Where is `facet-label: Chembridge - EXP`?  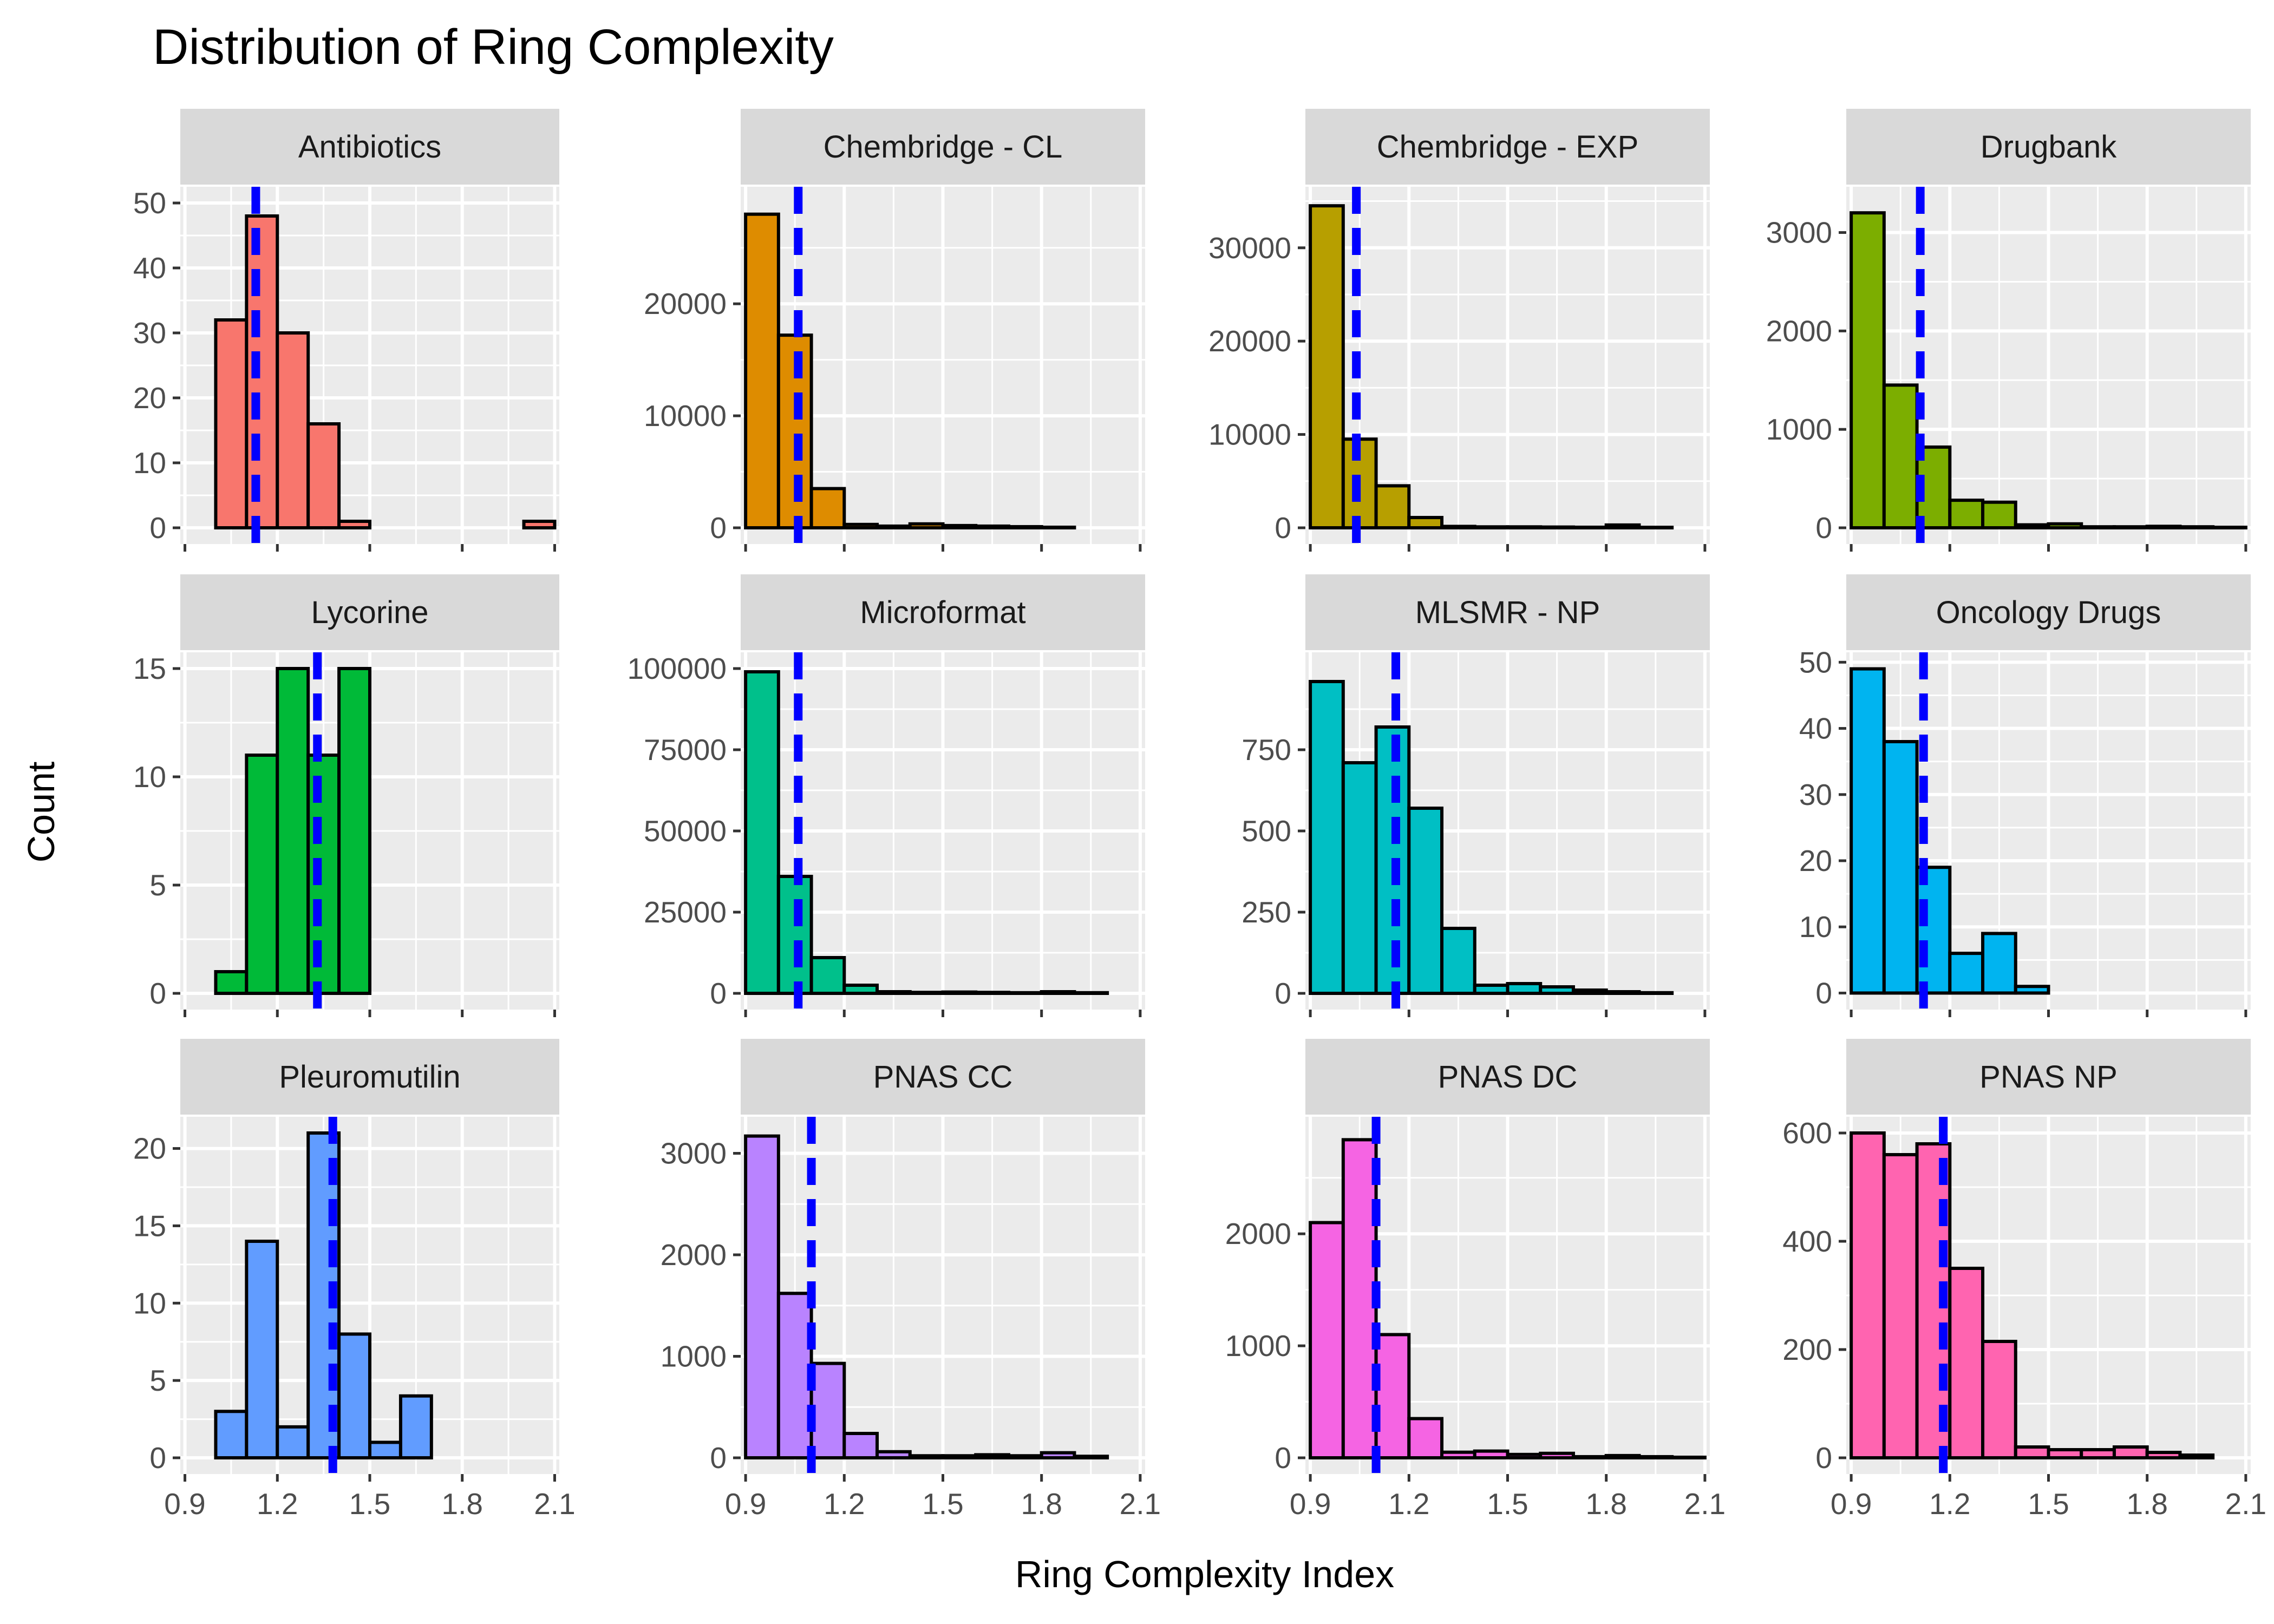 facet-label: Chembridge - EXP is located at coordinates (1508, 147).